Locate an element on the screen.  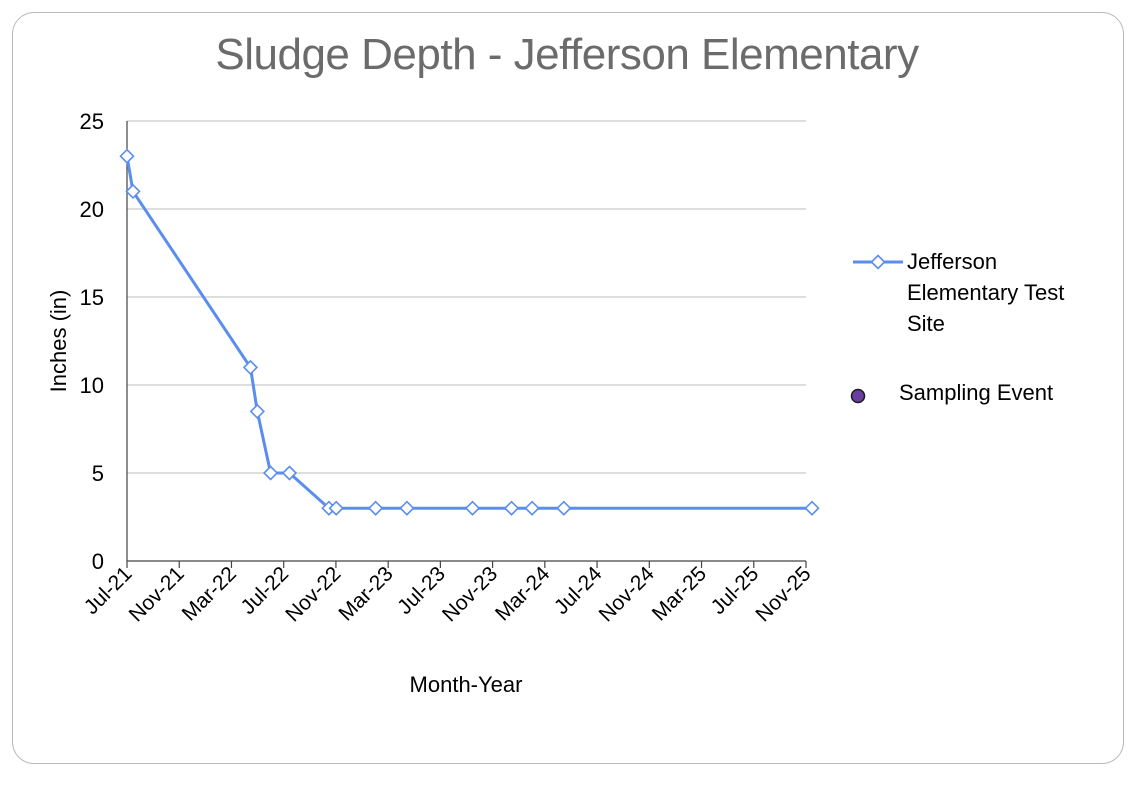
x-tick-label: Nov-25 is located at coordinates (783, 594).